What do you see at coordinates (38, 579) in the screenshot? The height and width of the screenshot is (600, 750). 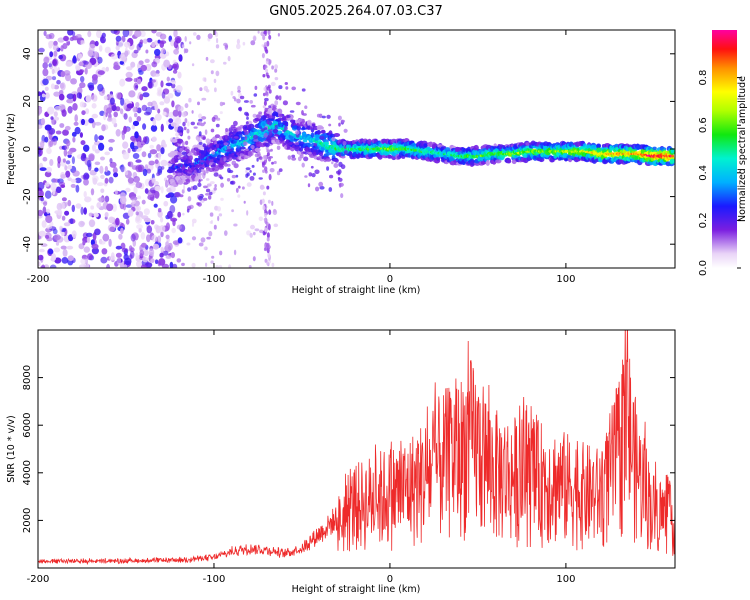 I see `snr-x-tick-label: -200` at bounding box center [38, 579].